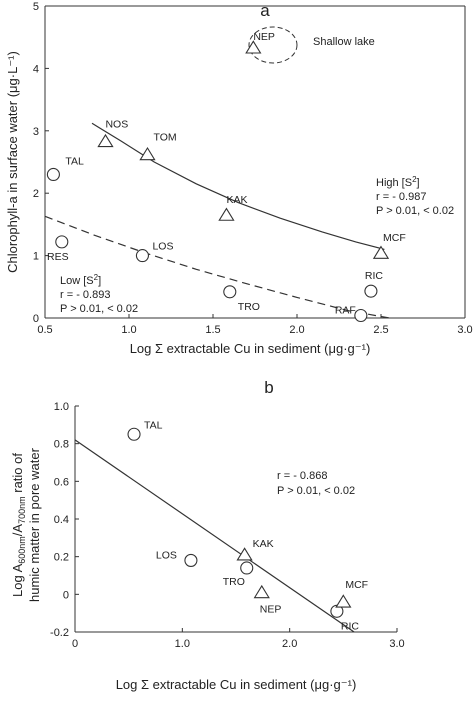  Describe the element at coordinates (247, 568) in the screenshot. I see `panel-b-point-tro` at that location.